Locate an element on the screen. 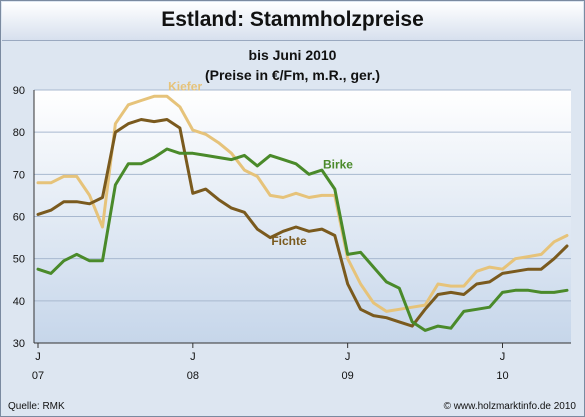 The height and width of the screenshot is (417, 585). x-tick-label-bottom: 10 is located at coordinates (502, 376).